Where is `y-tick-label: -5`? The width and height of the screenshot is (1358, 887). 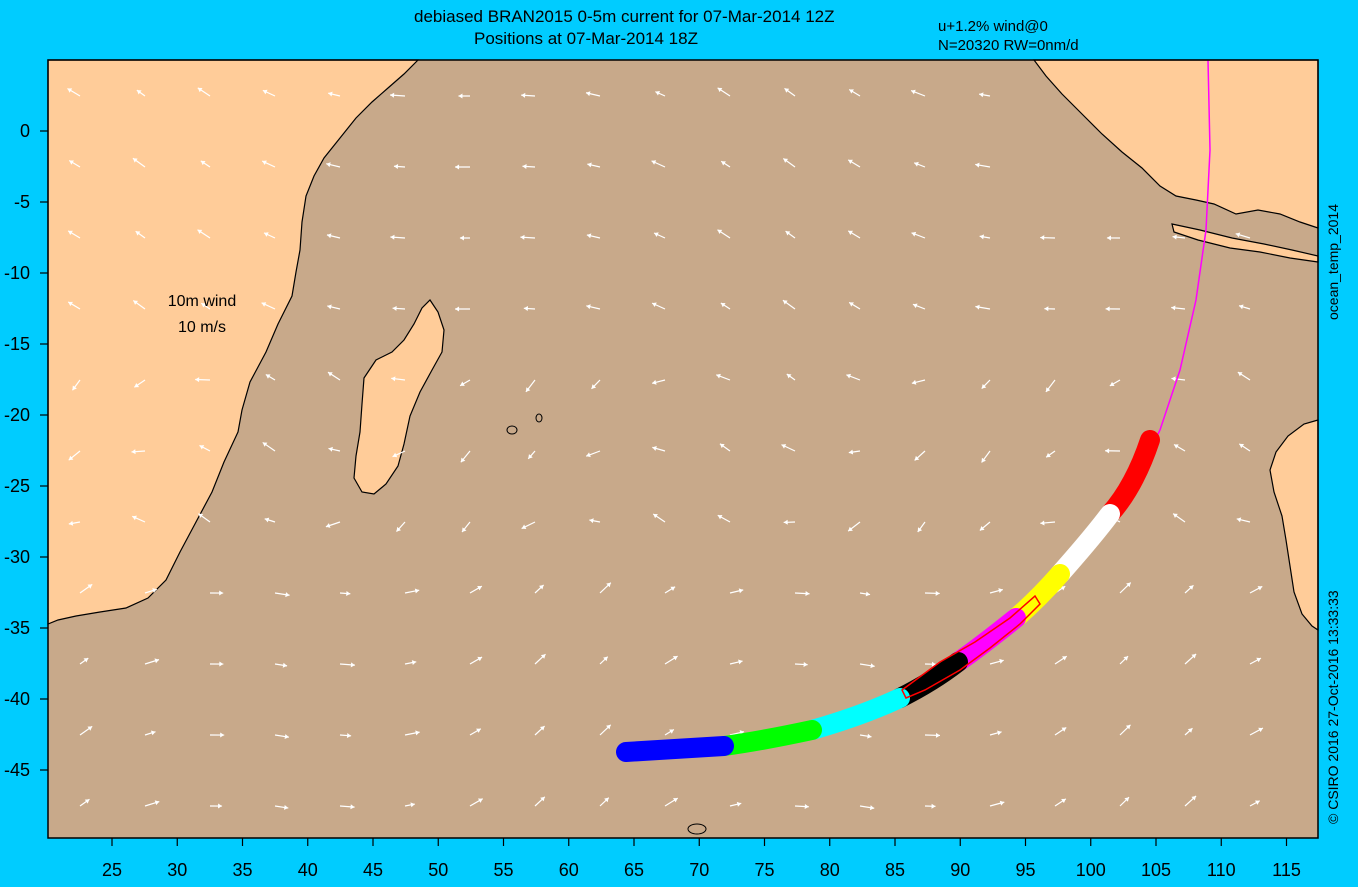 y-tick-label: -5 is located at coordinates (22, 202).